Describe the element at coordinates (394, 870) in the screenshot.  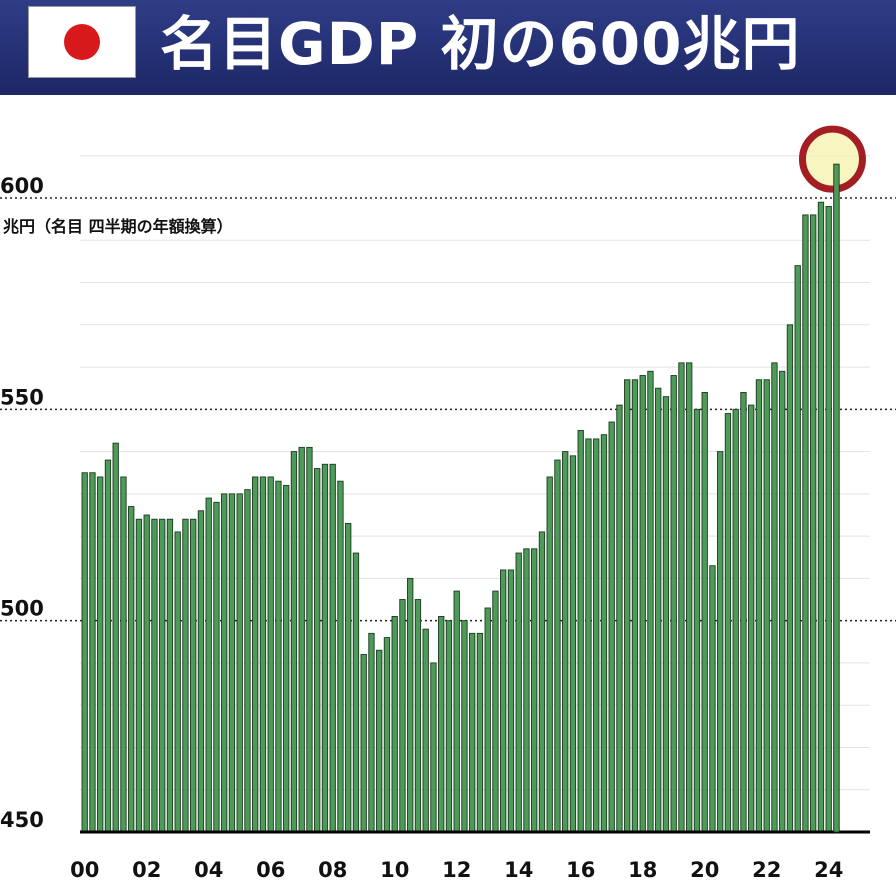
I see `x-tick-label: 10` at that location.